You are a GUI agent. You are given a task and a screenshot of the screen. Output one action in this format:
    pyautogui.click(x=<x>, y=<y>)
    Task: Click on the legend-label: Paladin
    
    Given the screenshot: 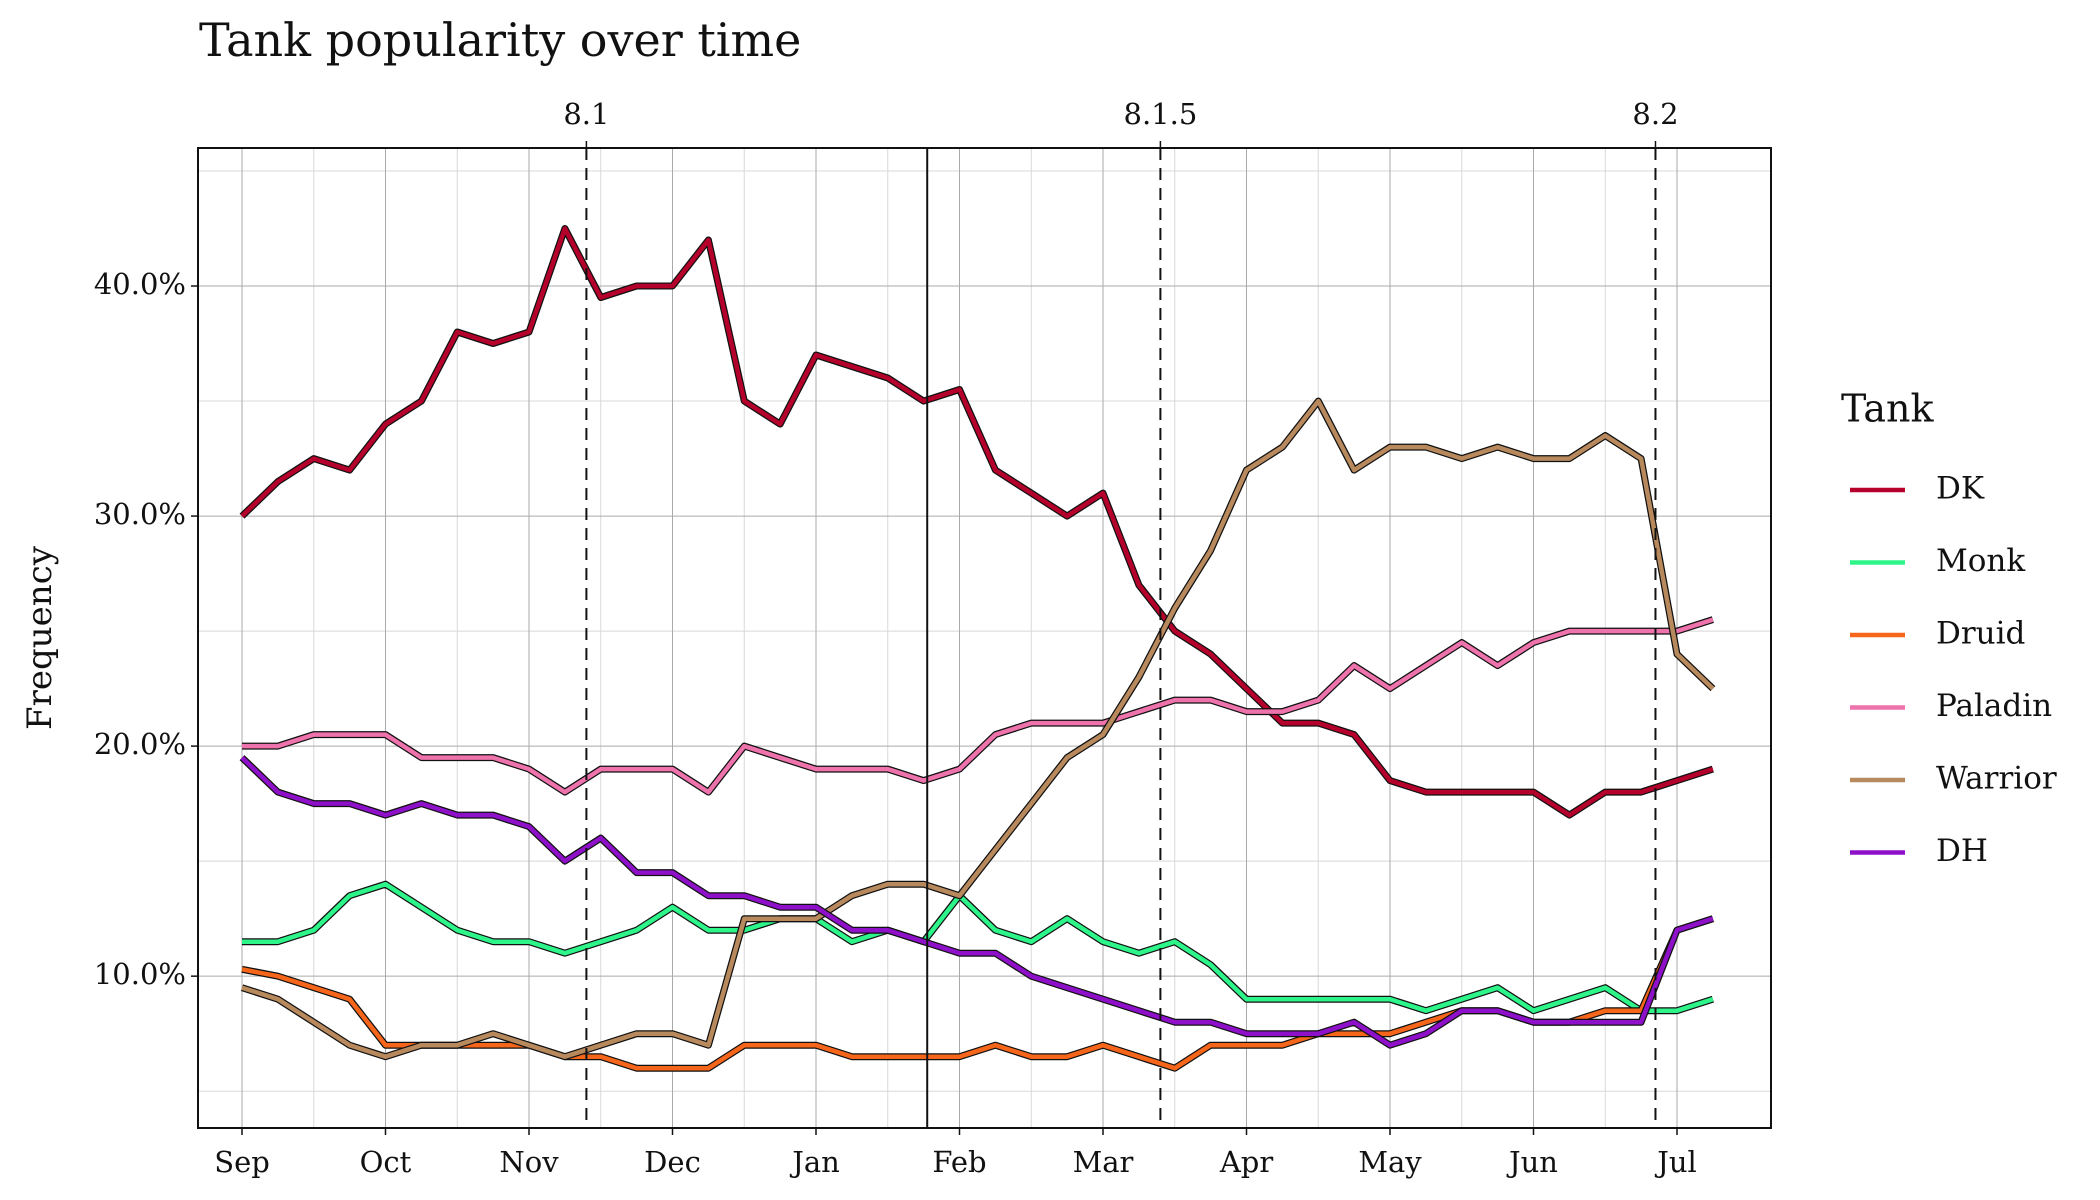 What is the action you would take?
    pyautogui.click(x=1994, y=706)
    